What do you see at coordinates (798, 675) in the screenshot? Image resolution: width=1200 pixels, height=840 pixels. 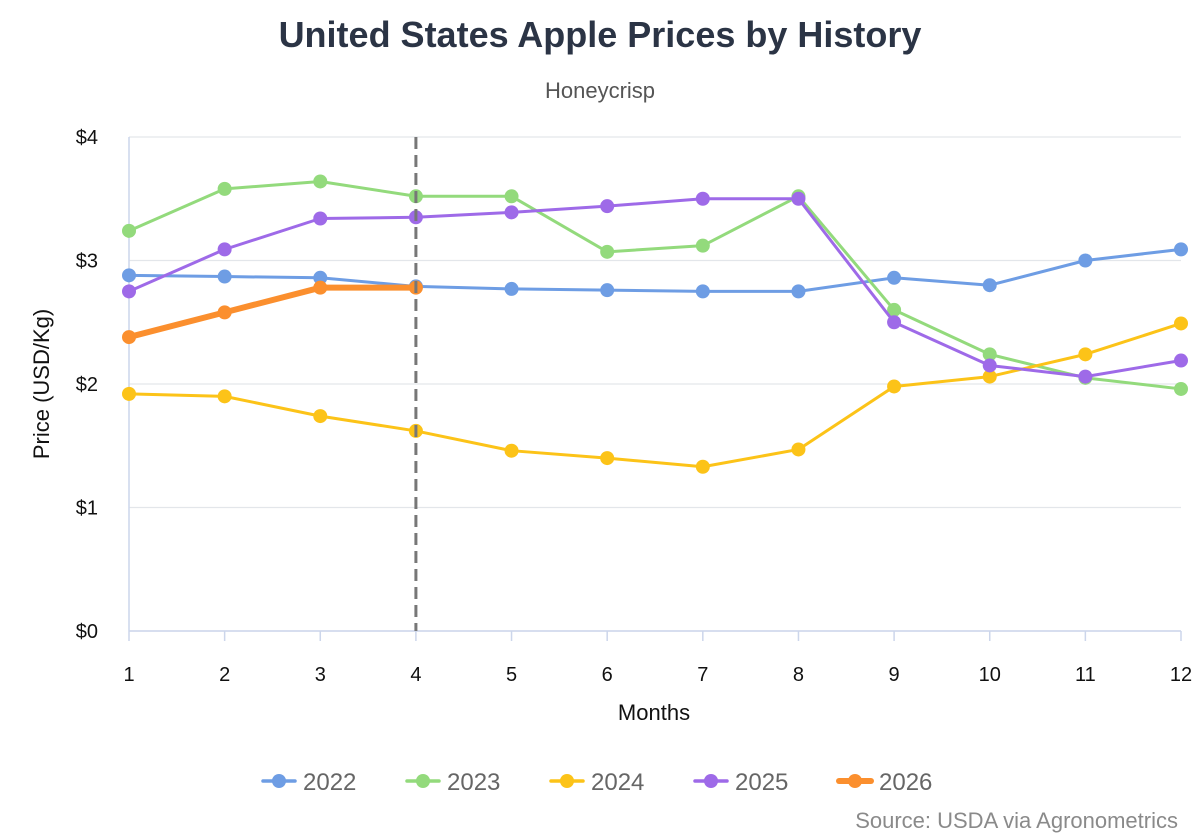 I see `x-tick-label: 8` at bounding box center [798, 675].